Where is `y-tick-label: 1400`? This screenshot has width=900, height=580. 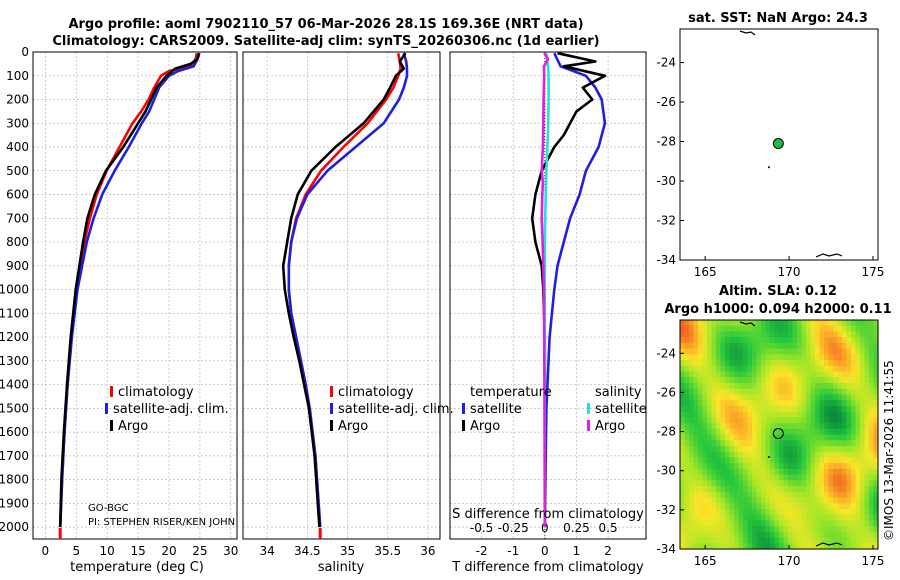 y-tick-label: 1400 is located at coordinates (14, 385).